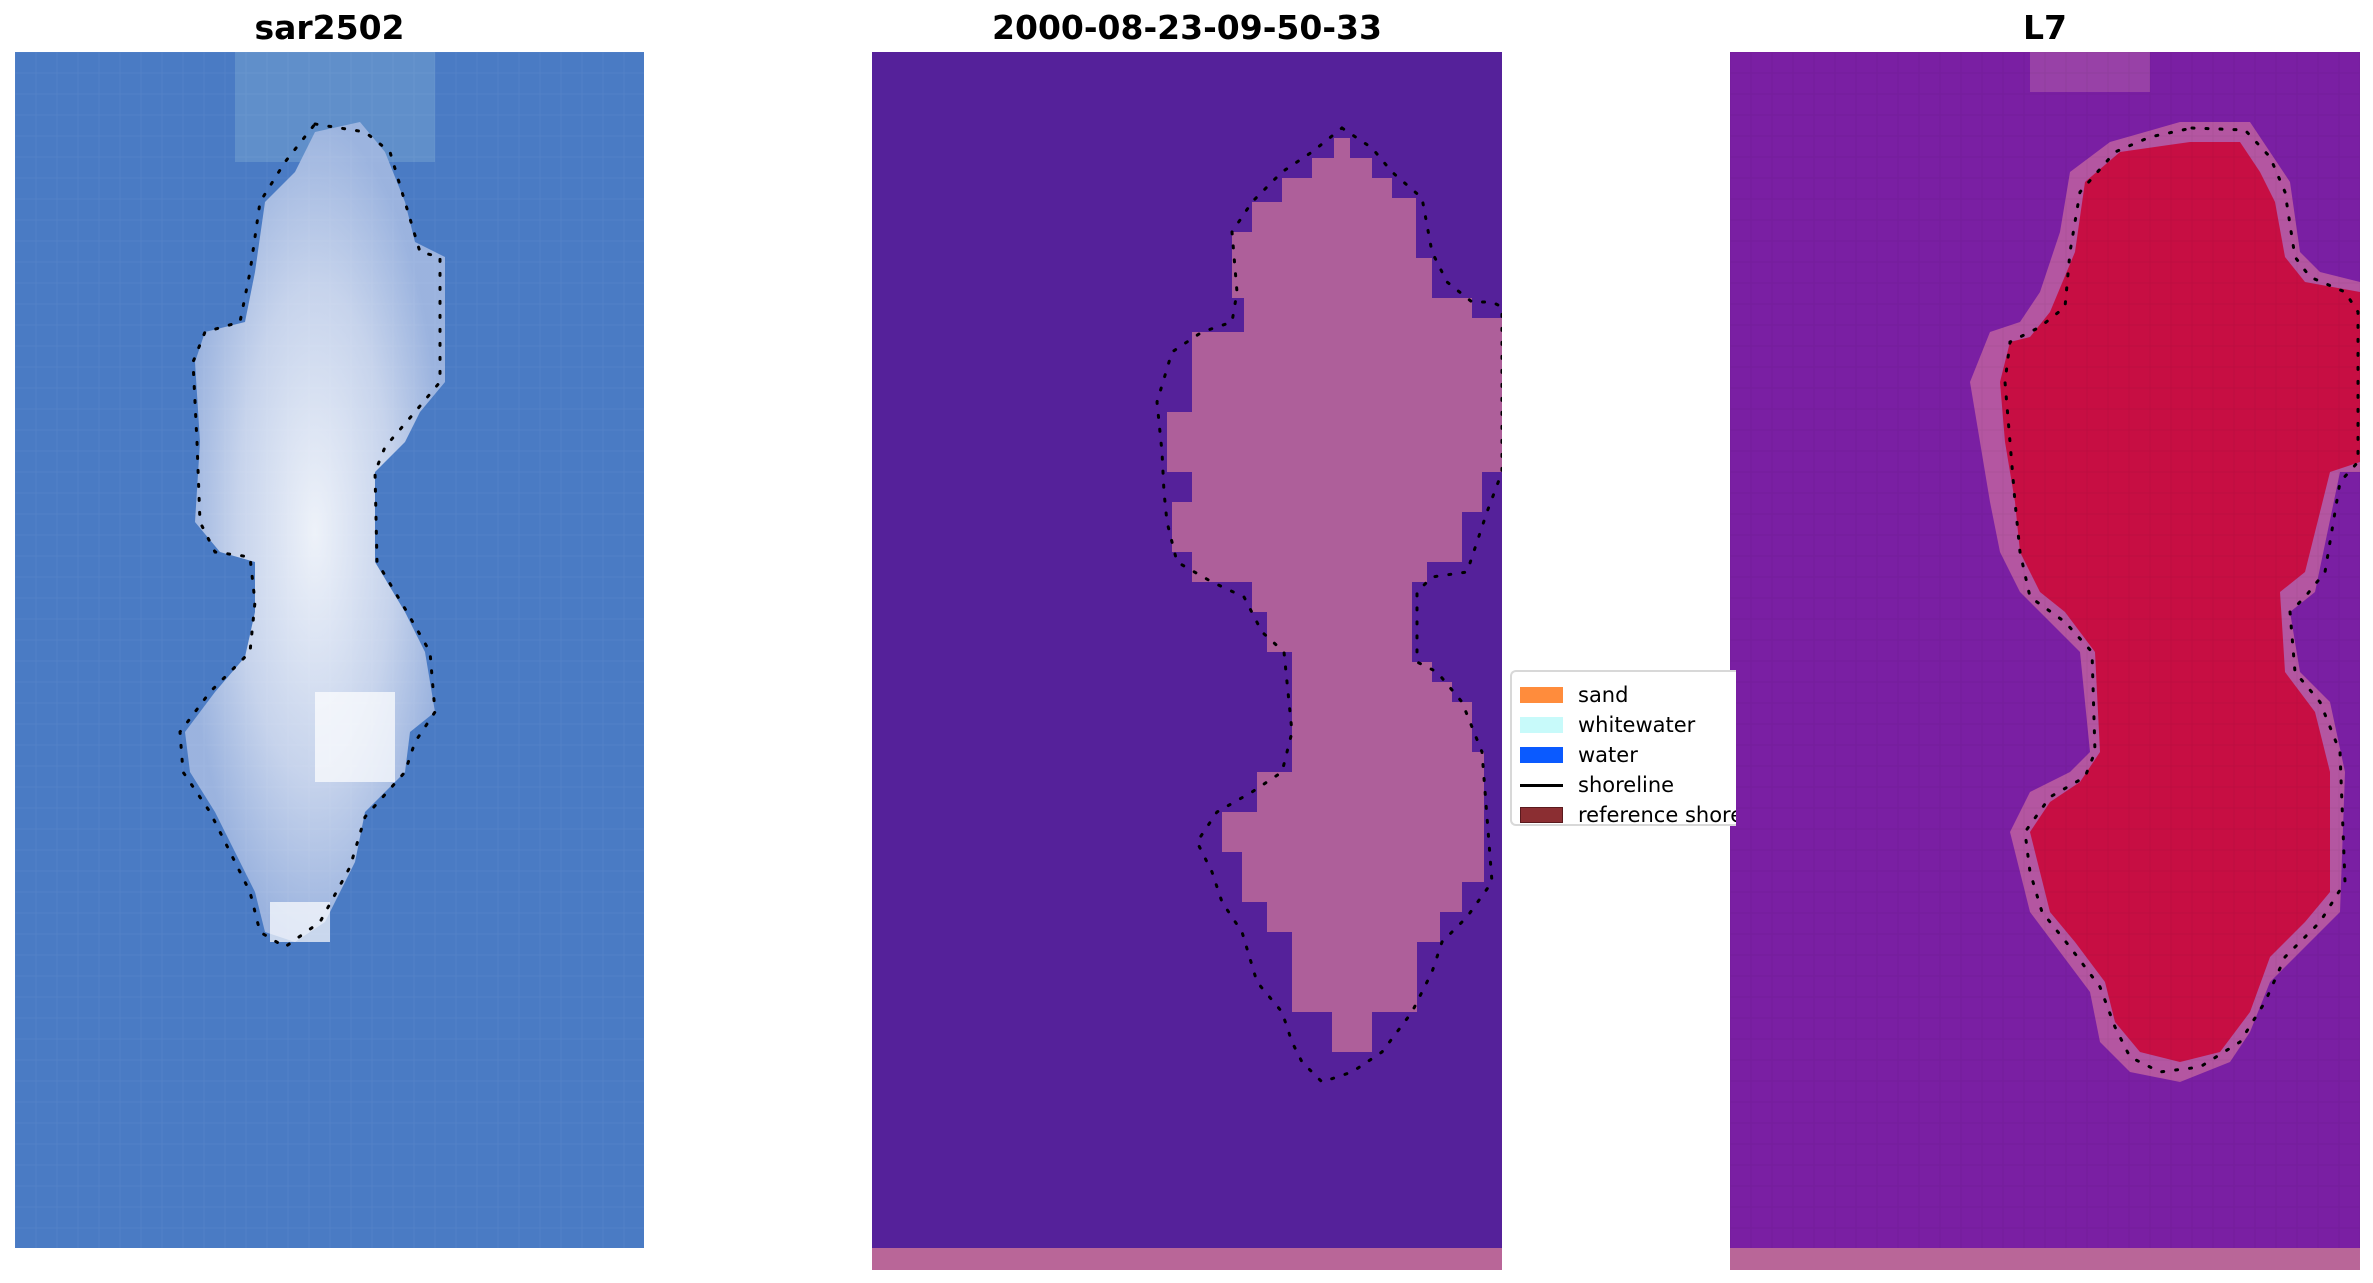  I want to click on legend-item-whitewater: whitewater, so click(1624, 725).